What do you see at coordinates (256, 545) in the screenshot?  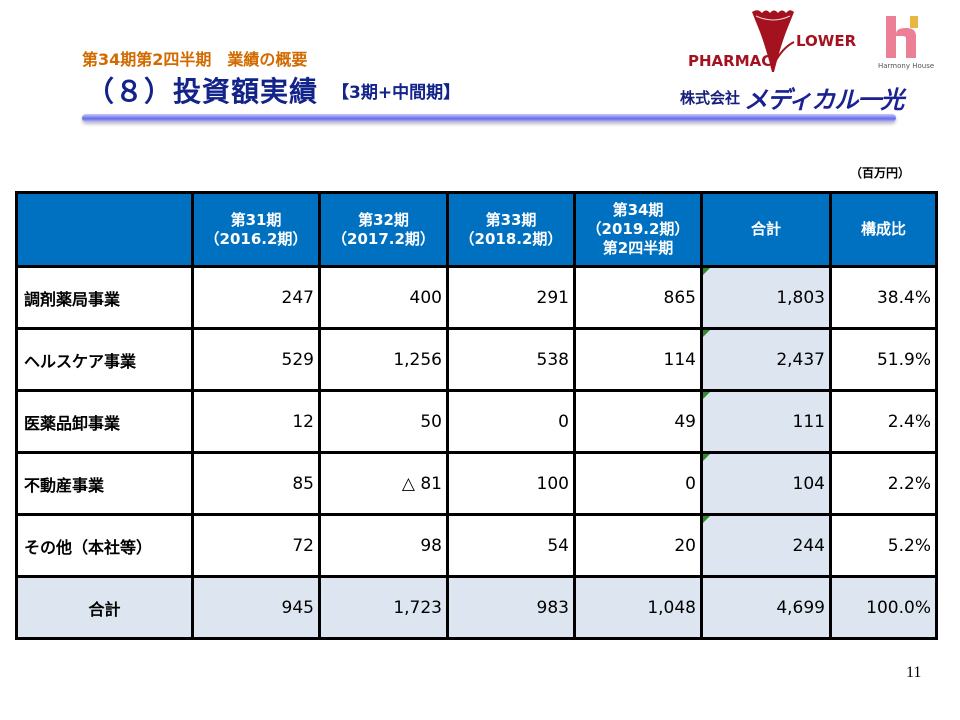 I see `period-31-cell: 72` at bounding box center [256, 545].